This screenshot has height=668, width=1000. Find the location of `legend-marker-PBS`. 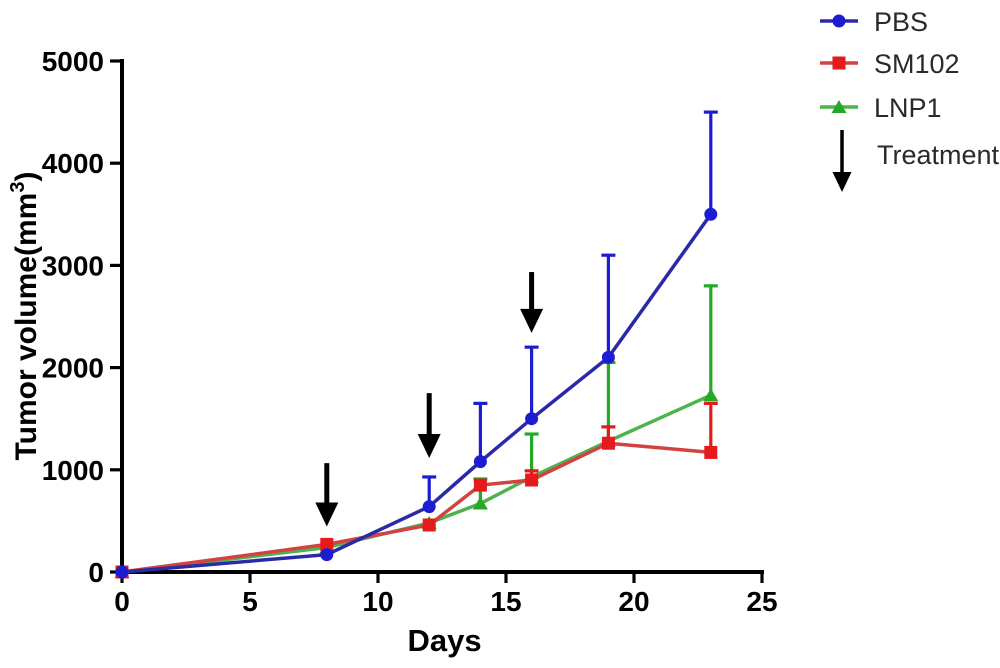

legend-marker-PBS is located at coordinates (839, 21).